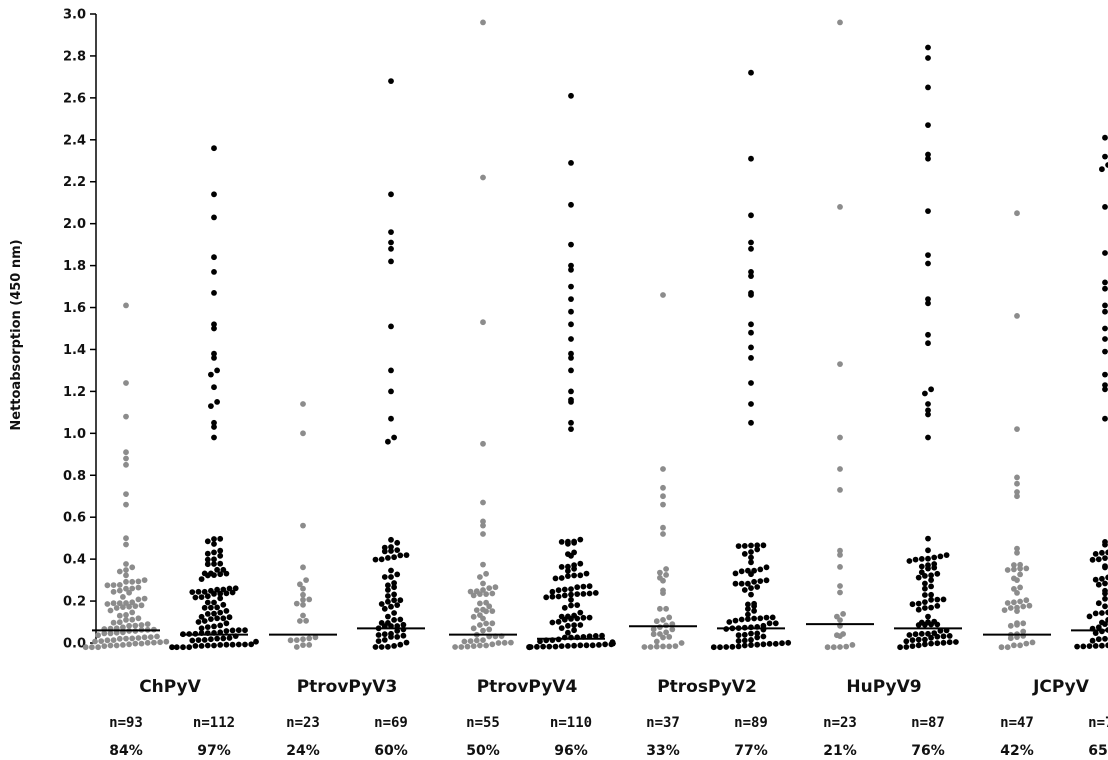 The height and width of the screenshot is (760, 1108). I want to click on y-tick-label: 3.0, so click(74, 15).